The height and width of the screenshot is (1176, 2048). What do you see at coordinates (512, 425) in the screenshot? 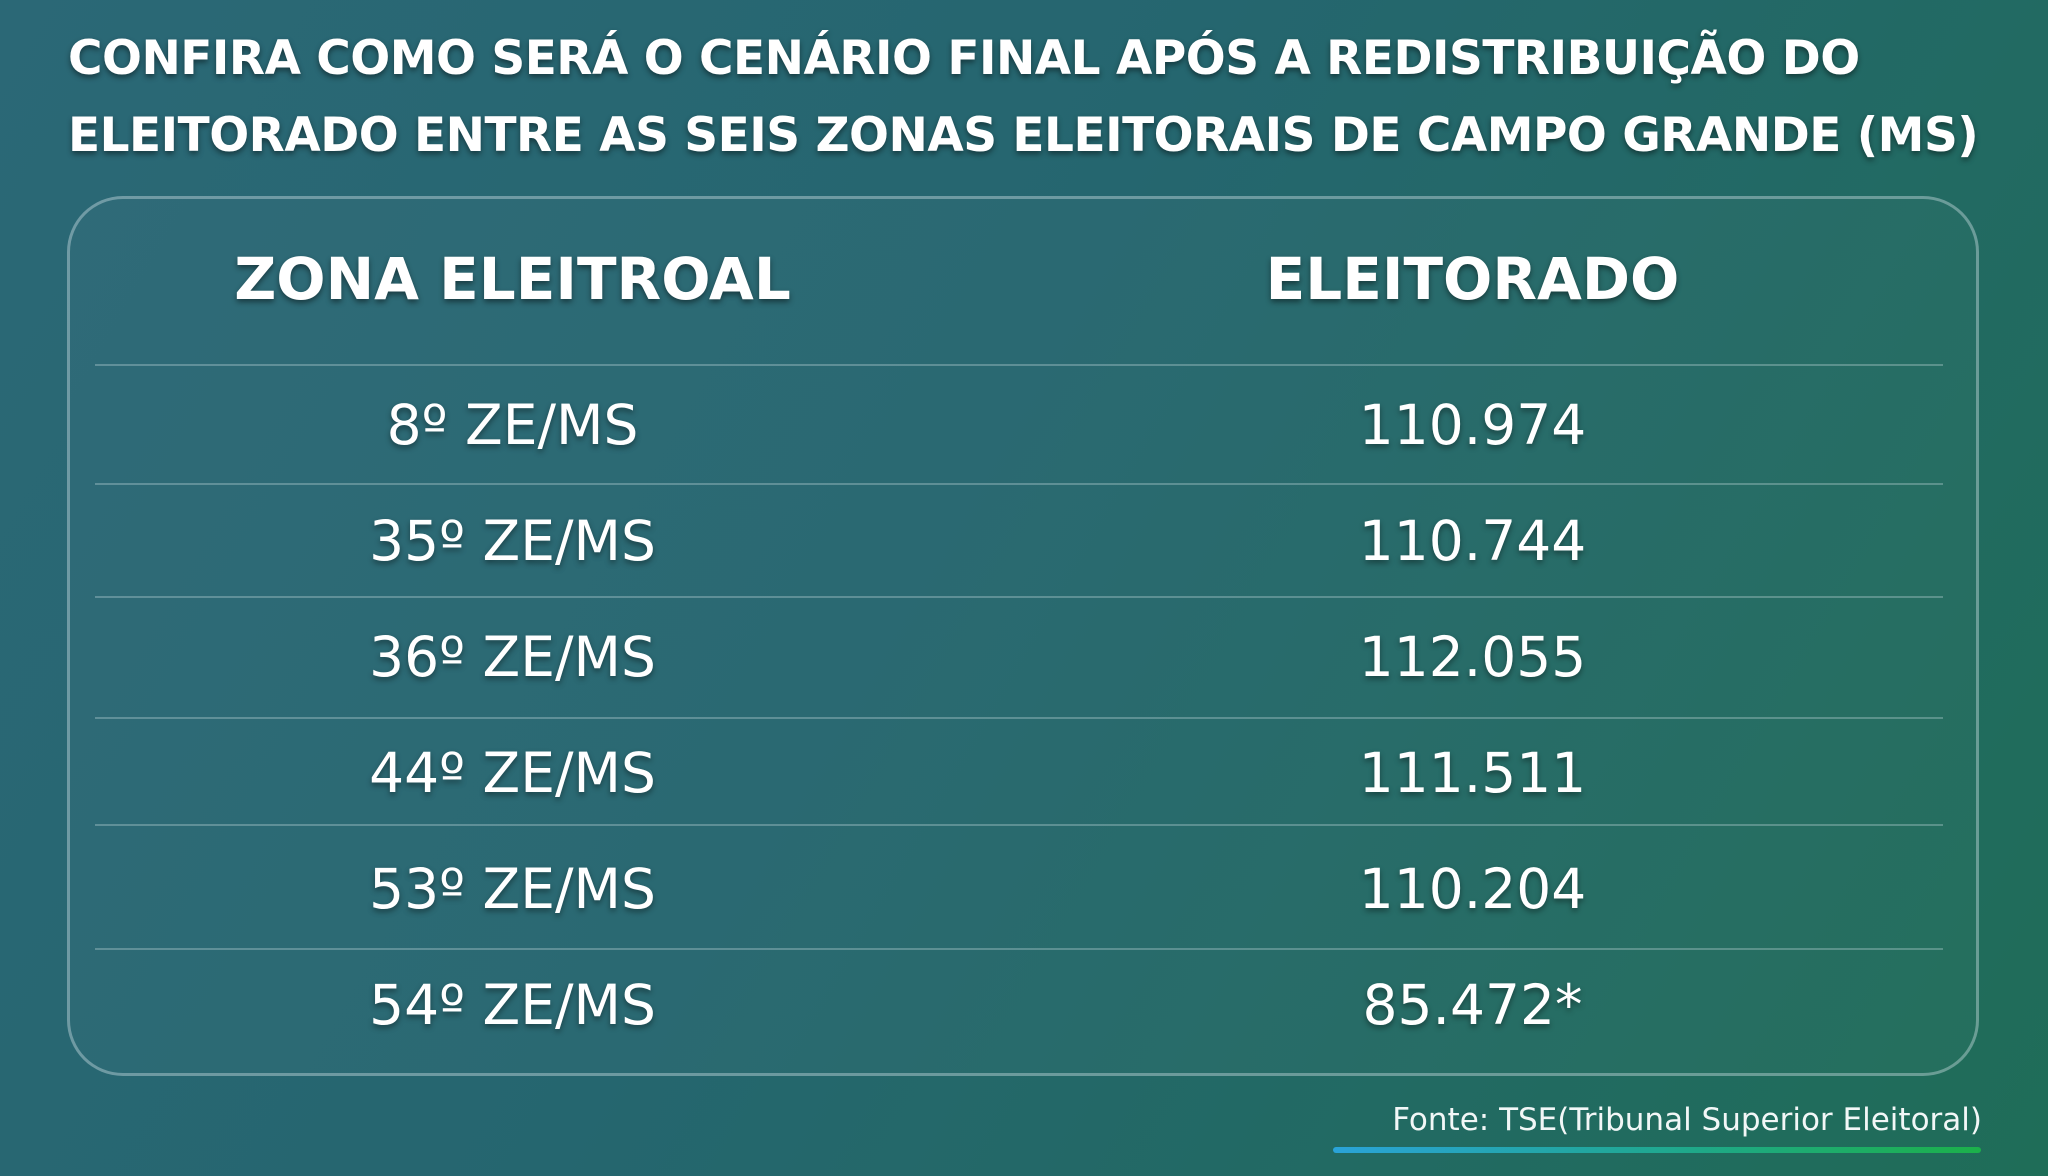
I see `zona-cell: 8º ZE/MS` at bounding box center [512, 425].